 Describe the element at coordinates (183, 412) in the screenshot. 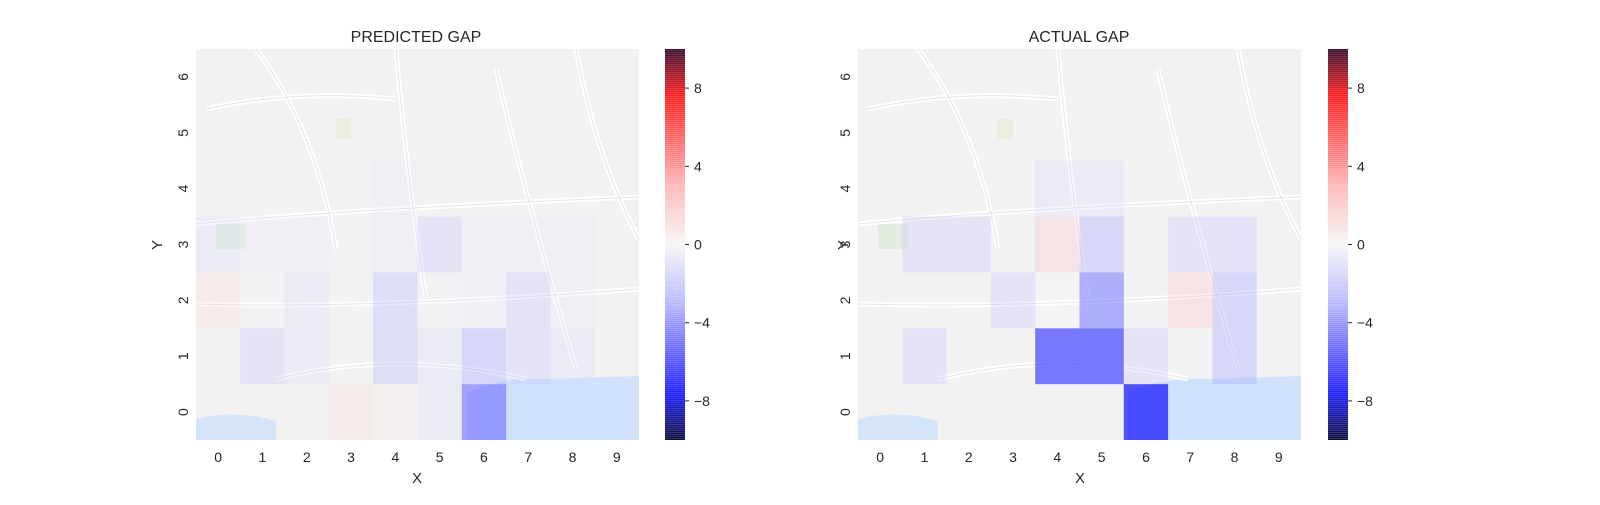

I see `y-tick-label: 0` at that location.